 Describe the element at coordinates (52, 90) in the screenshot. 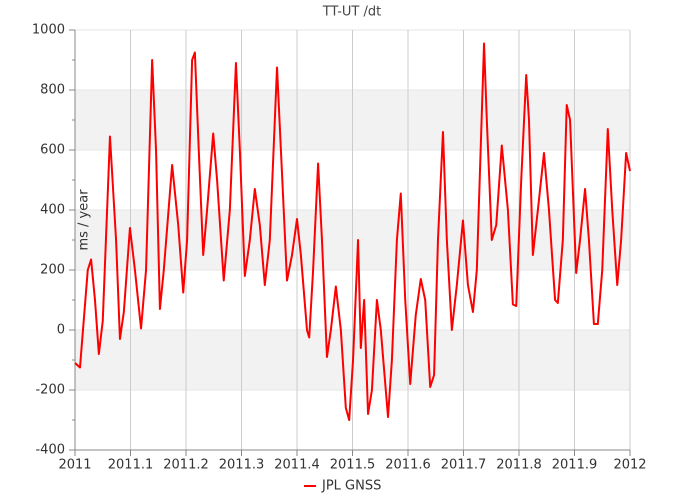

I see `y-tick-label: 800` at that location.